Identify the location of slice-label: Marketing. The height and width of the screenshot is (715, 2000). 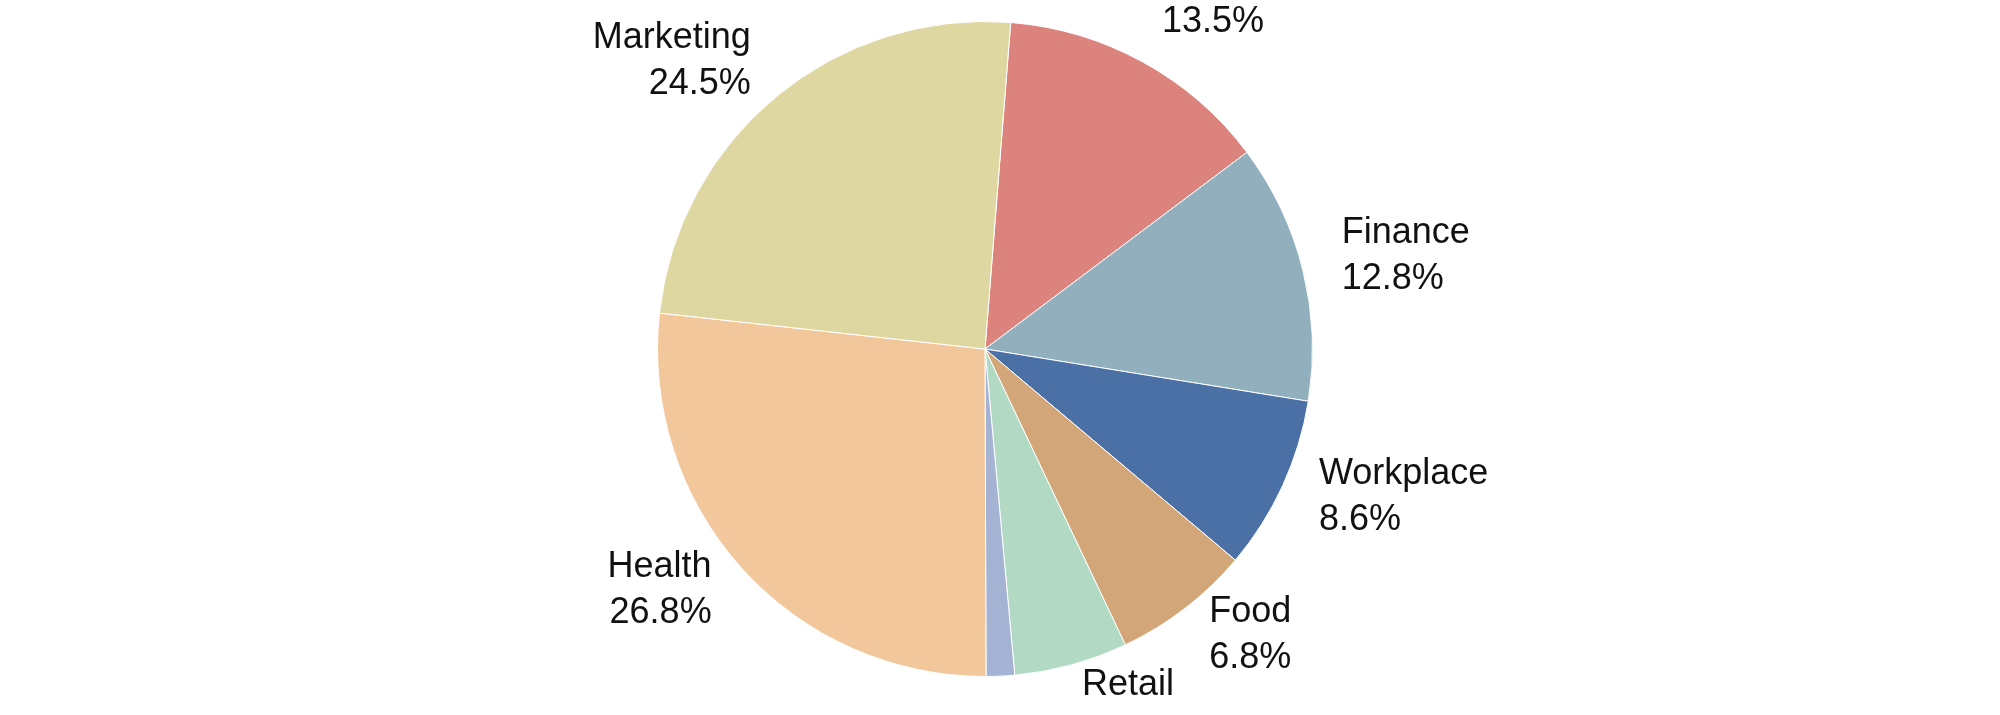
(671, 35).